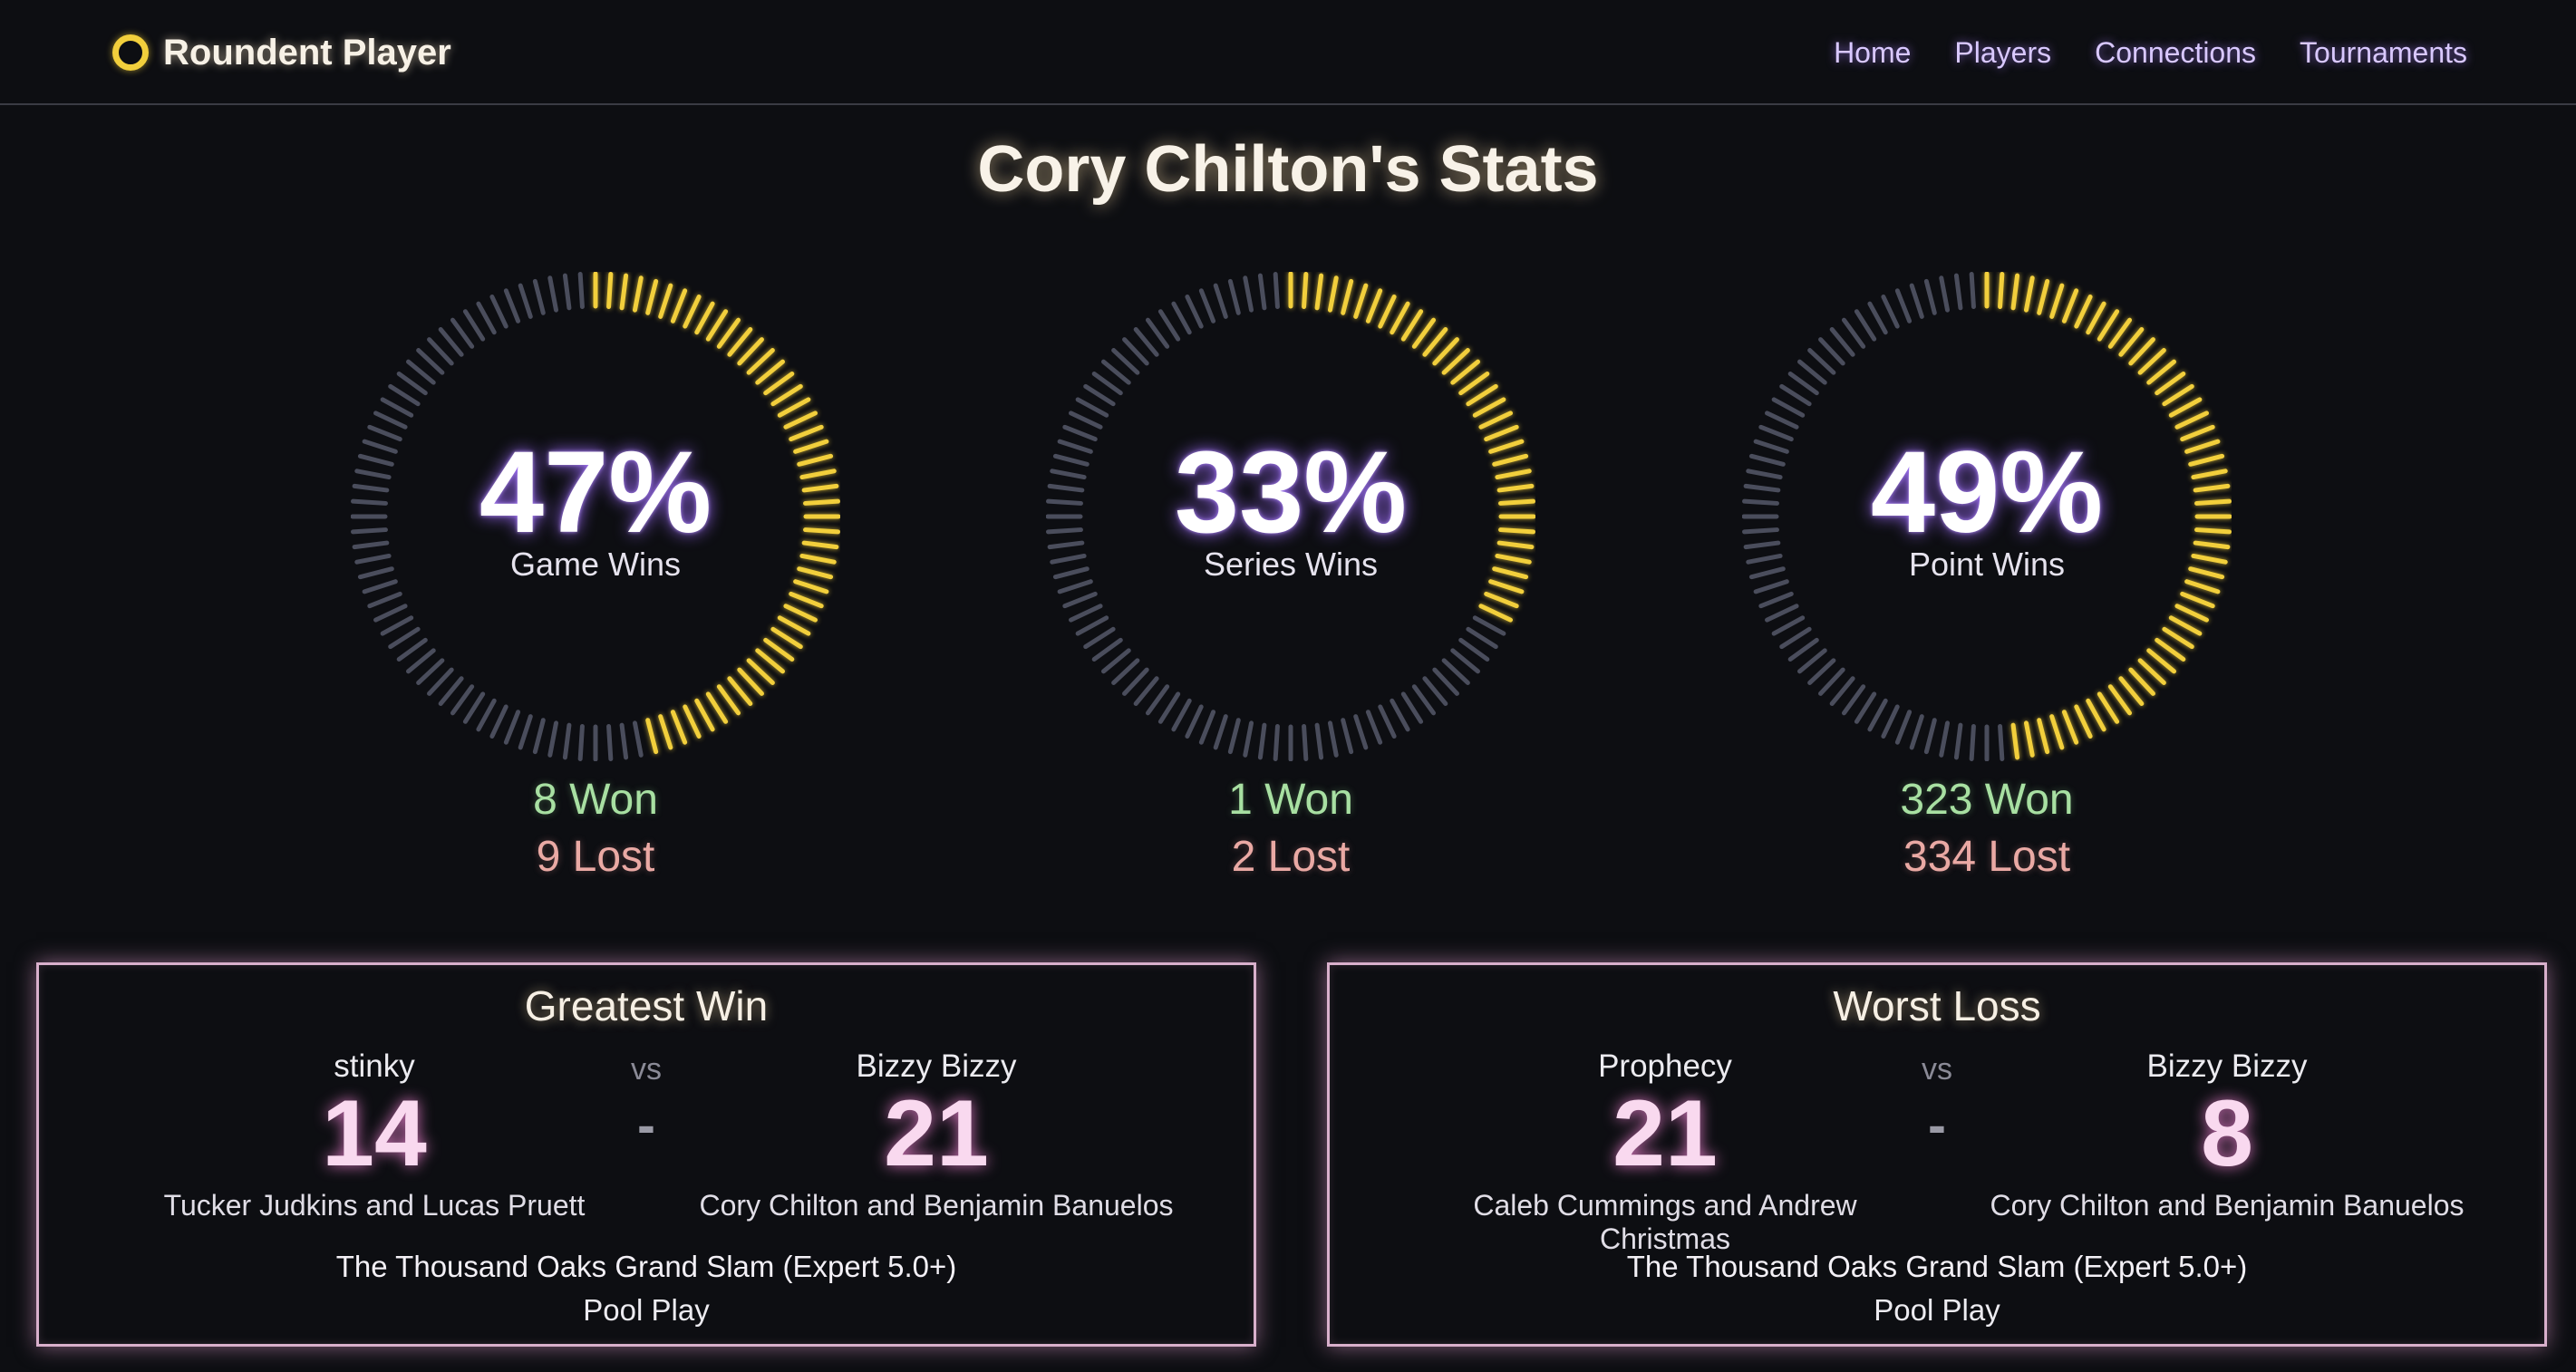 The height and width of the screenshot is (1372, 2576). Describe the element at coordinates (646, 1069) in the screenshot. I see `vs-label: vs` at that location.